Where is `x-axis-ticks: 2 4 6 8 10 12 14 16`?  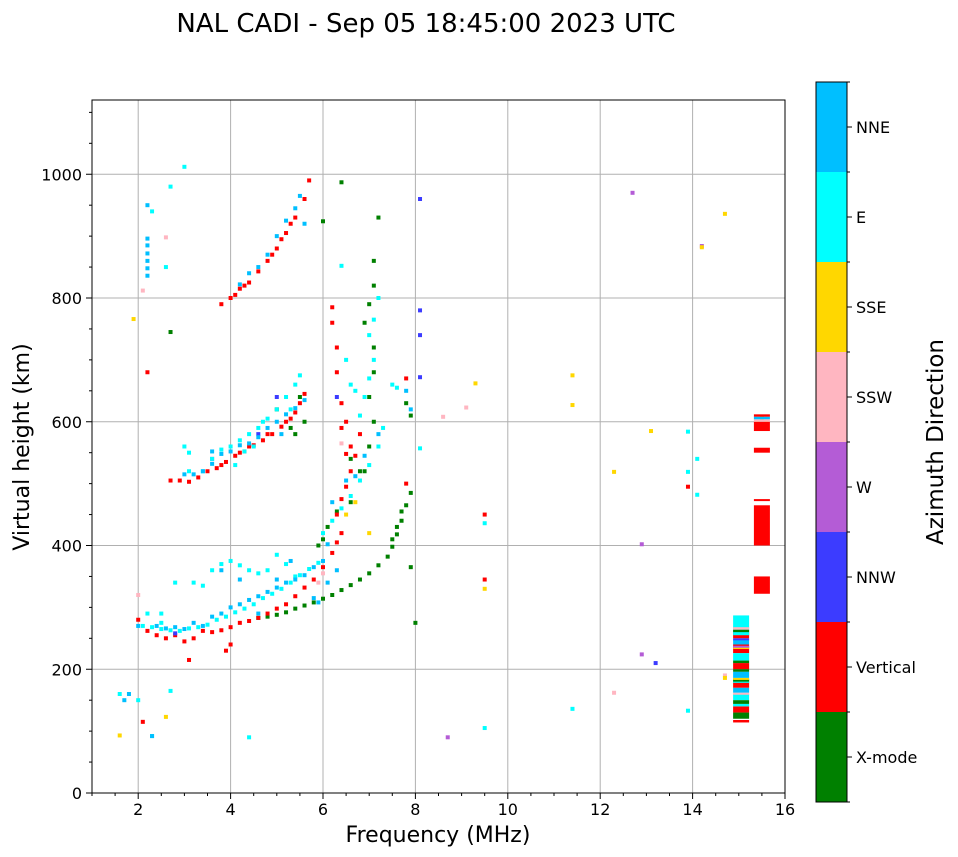
x-axis-ticks: 2 4 6 8 10 12 14 16 is located at coordinates (443, 806).